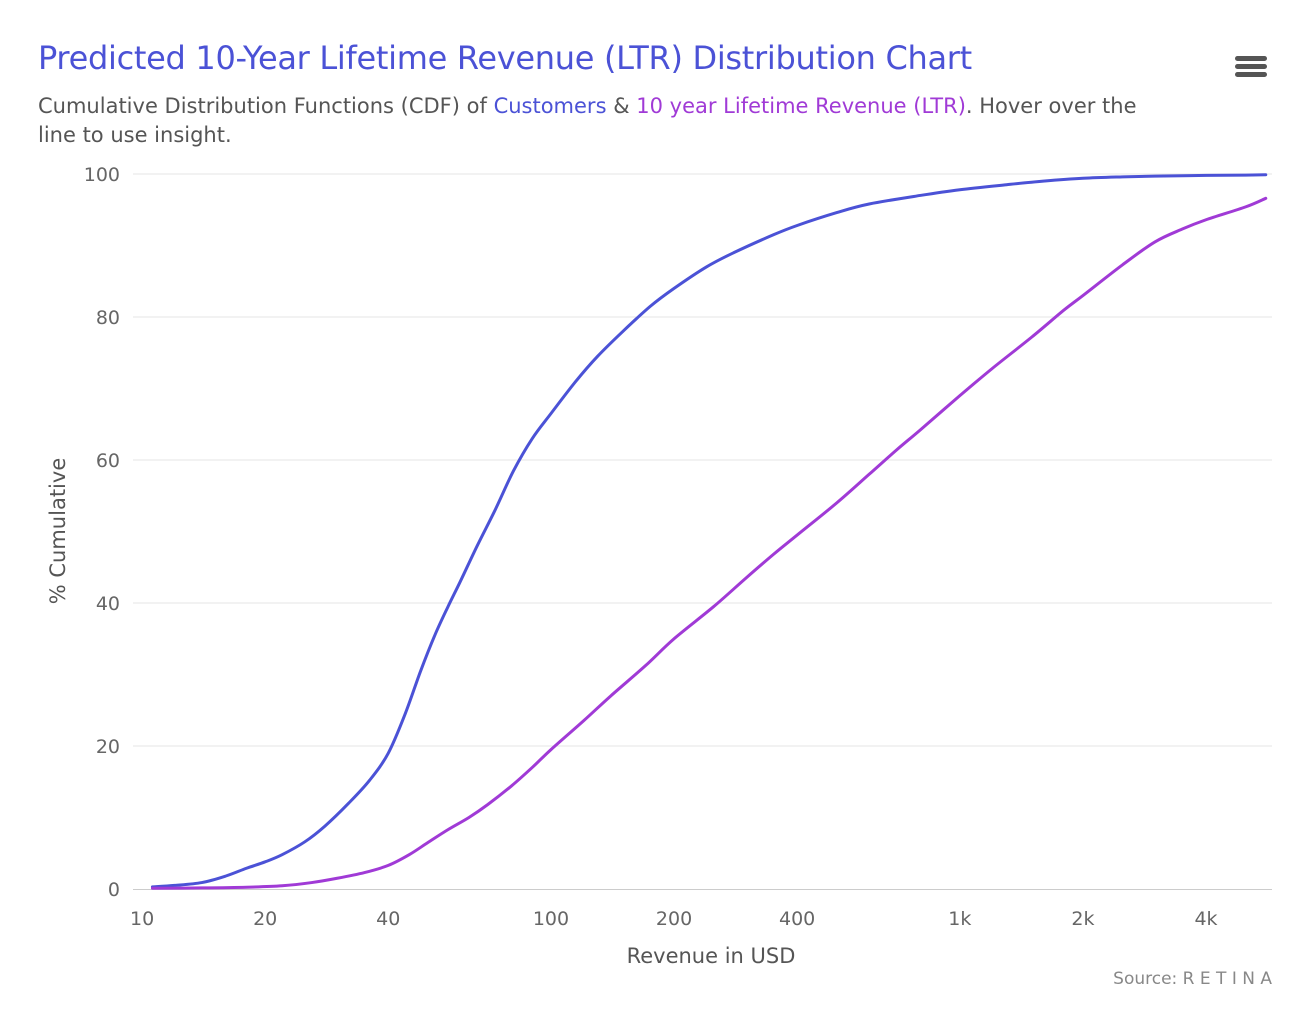 This screenshot has height=1014, width=1310. I want to click on y-tick-label: 60, so click(108, 461).